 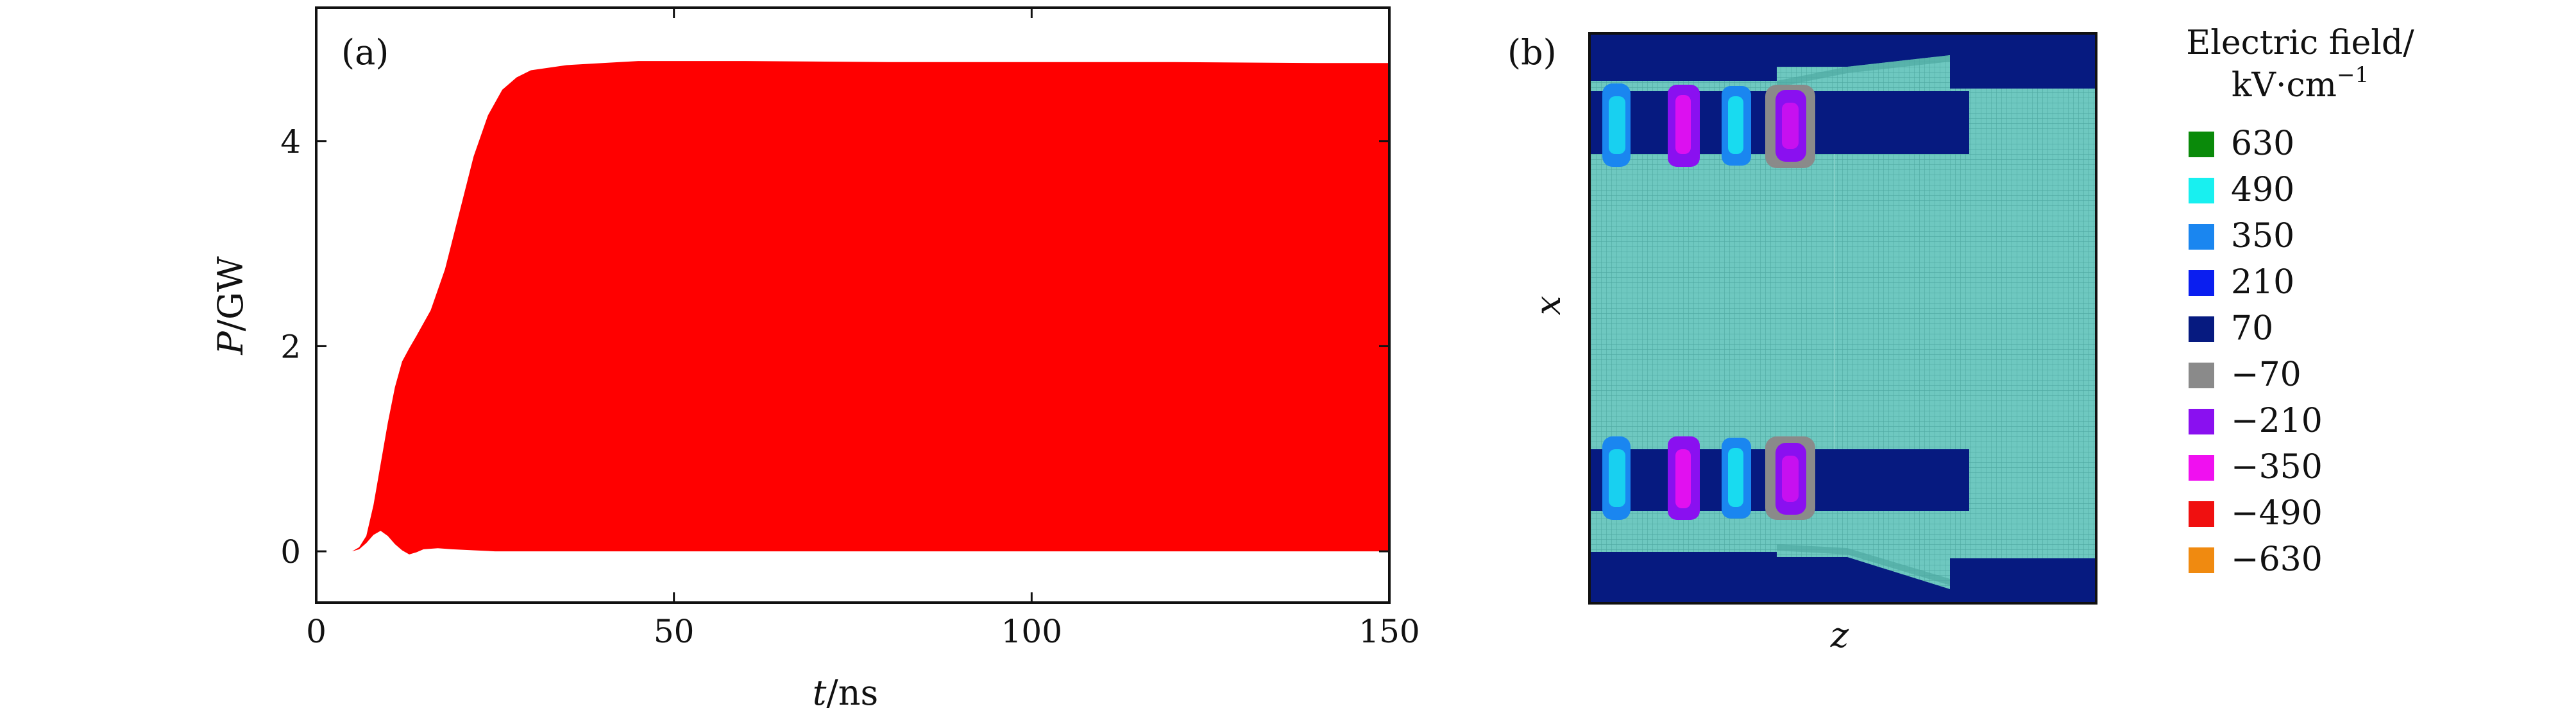 I want to click on panel-label-a: (a), so click(x=365, y=52).